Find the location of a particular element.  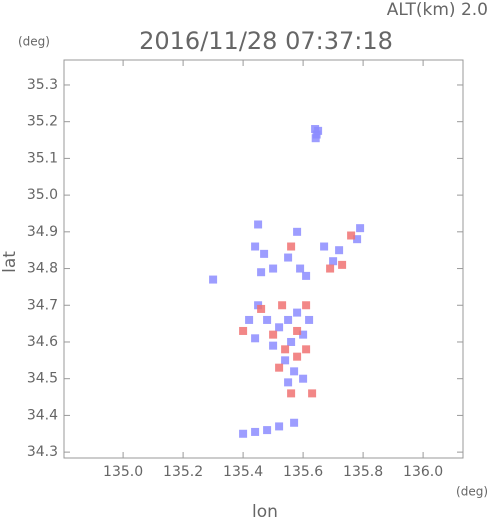

x-tick-label: 135.0 is located at coordinates (123, 472).